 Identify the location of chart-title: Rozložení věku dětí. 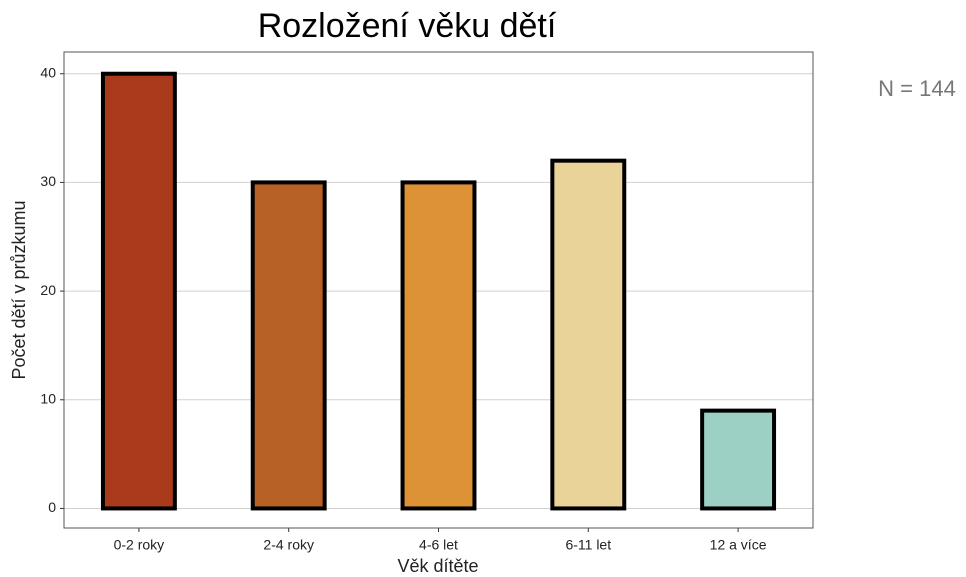
(407, 26).